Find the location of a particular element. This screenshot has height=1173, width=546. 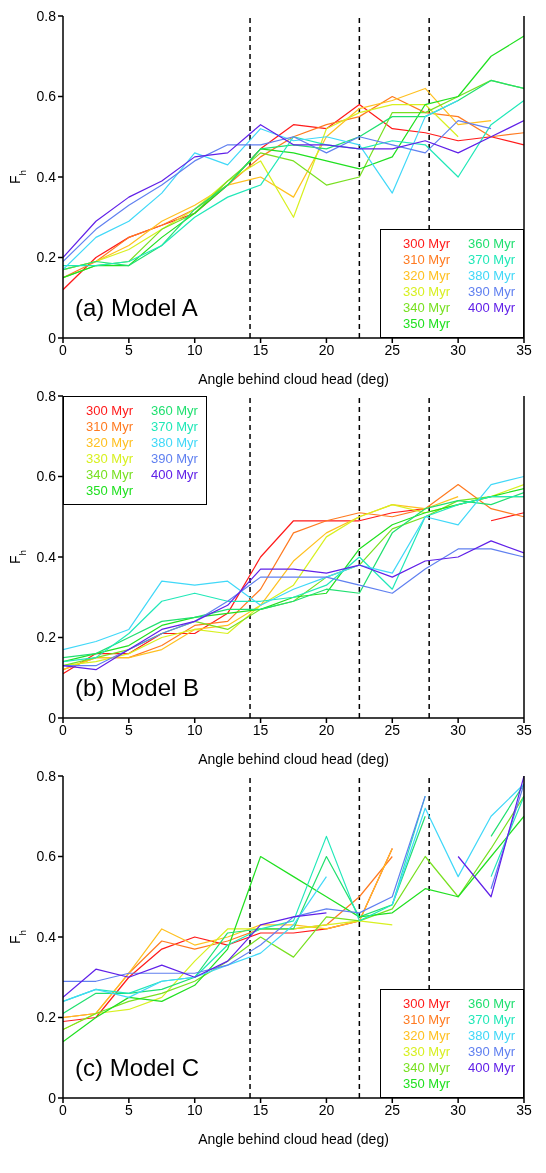

annotation: (a) Model A is located at coordinates (136, 308).